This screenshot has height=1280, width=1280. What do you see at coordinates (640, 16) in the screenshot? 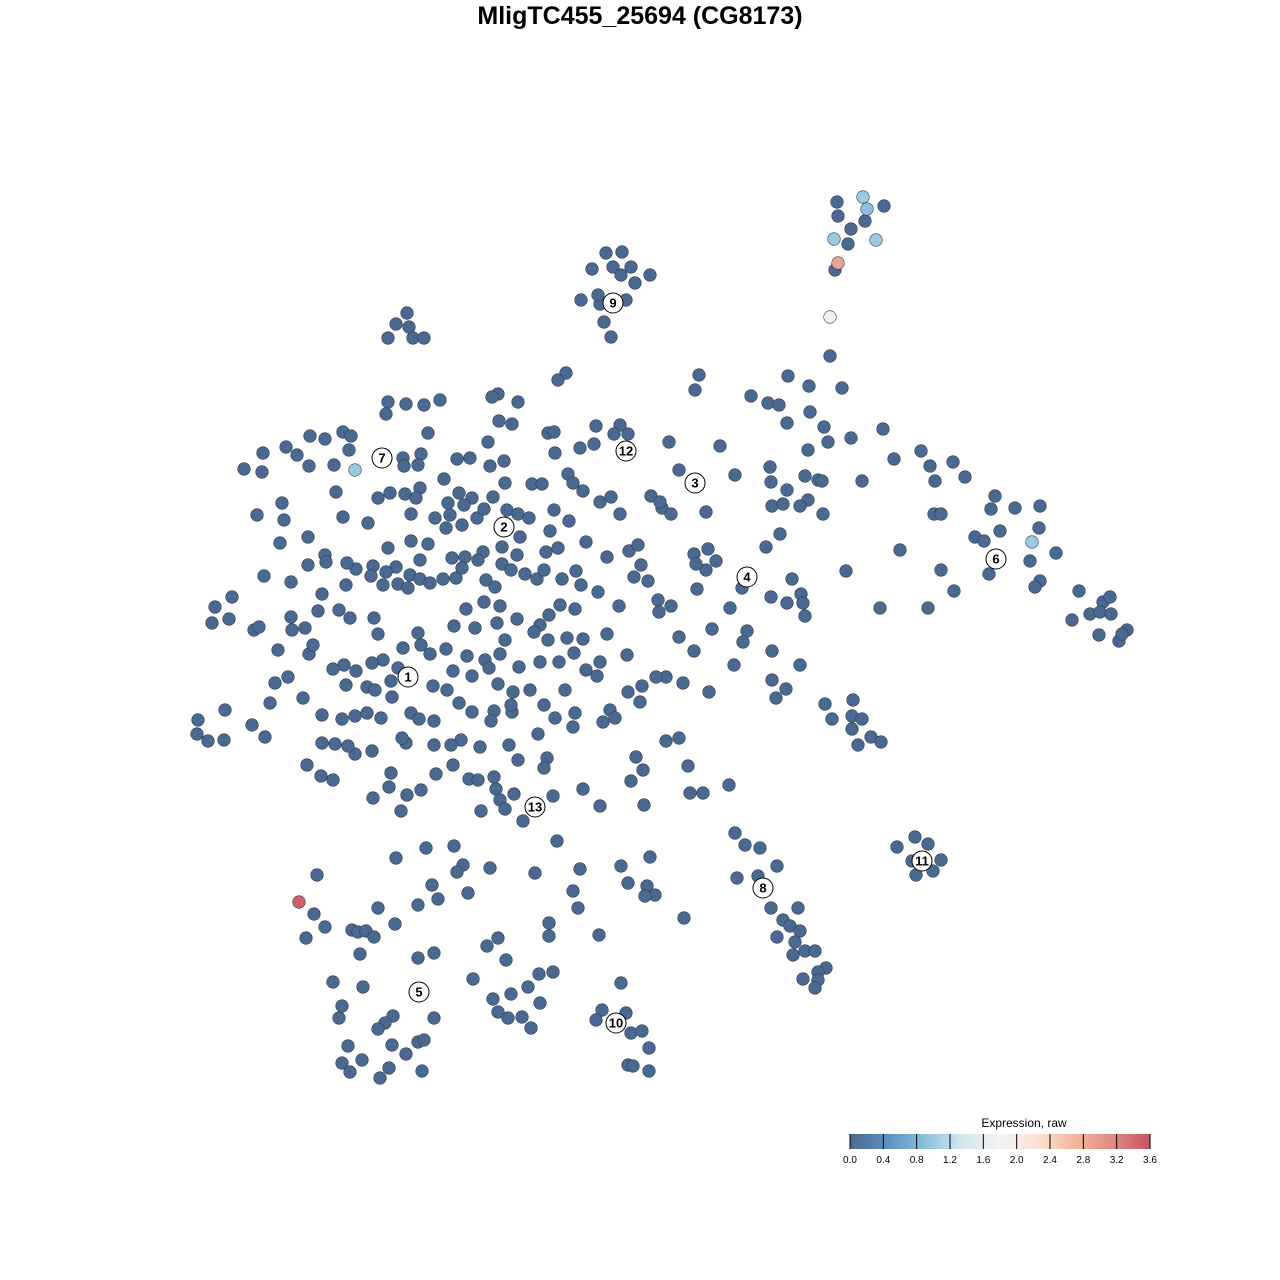
I see `chart-title: MligTC455_25694 (CG8173)` at bounding box center [640, 16].